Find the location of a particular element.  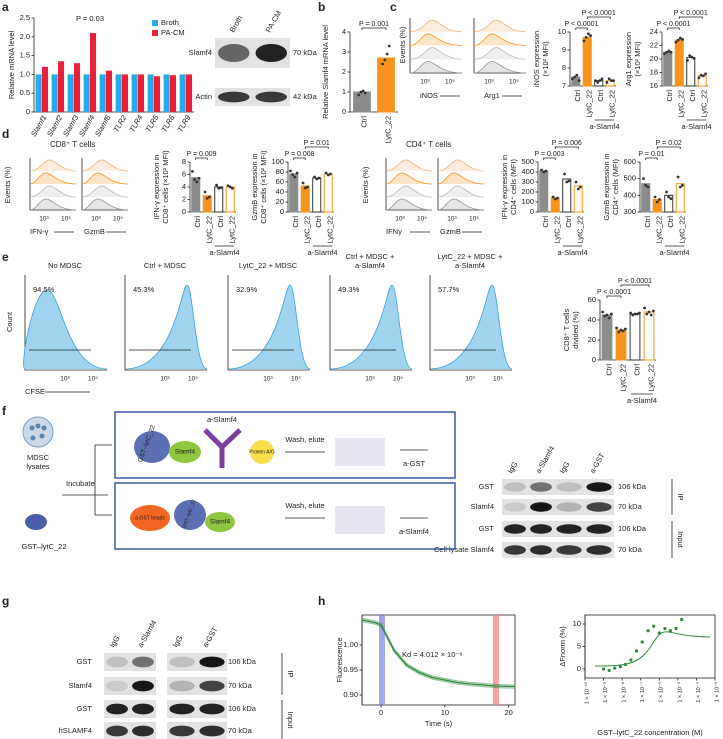

line-replicate is located at coordinates (438, 654).